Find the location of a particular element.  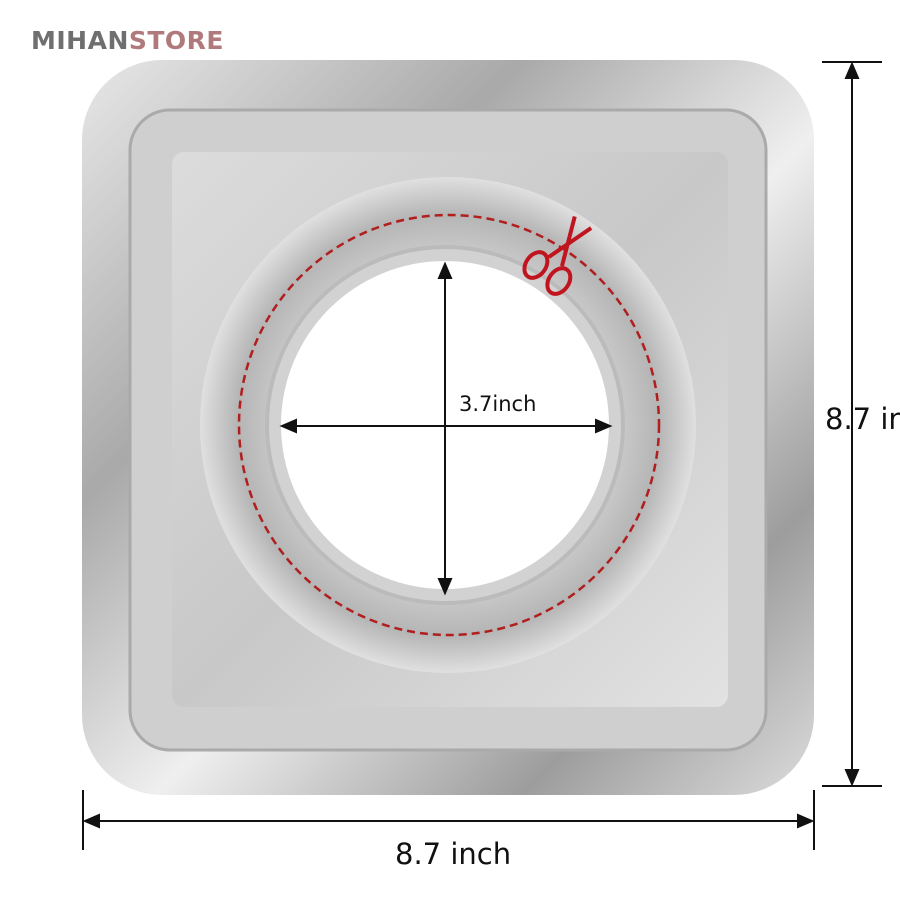

height-label: 8.7 inch is located at coordinates (862, 419).